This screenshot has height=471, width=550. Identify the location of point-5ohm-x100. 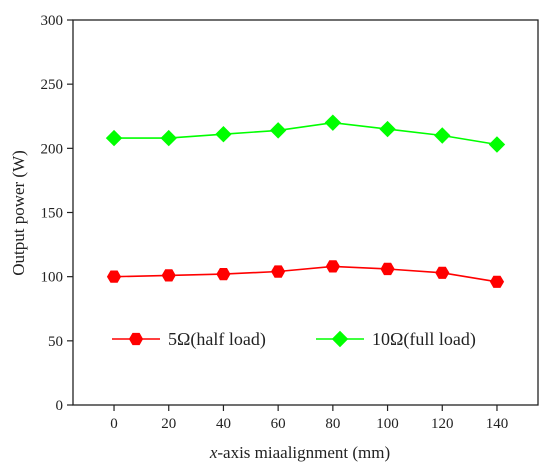
(387, 269).